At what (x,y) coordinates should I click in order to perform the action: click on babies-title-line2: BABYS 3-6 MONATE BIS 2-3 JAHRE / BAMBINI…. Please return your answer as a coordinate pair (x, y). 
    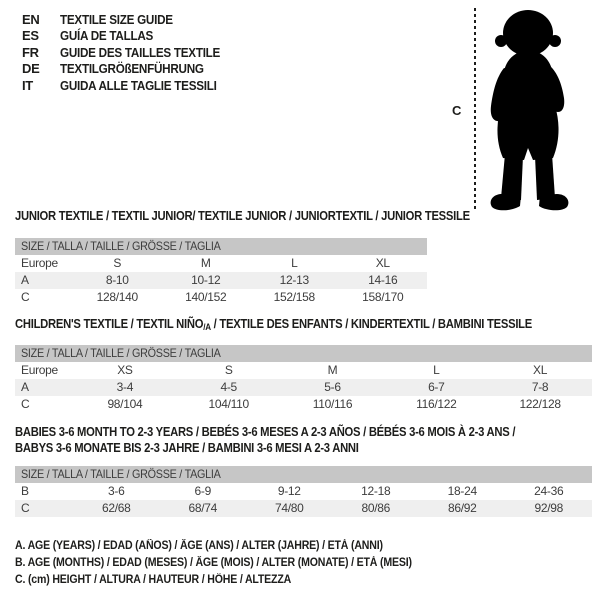
    Looking at the image, I should click on (187, 448).